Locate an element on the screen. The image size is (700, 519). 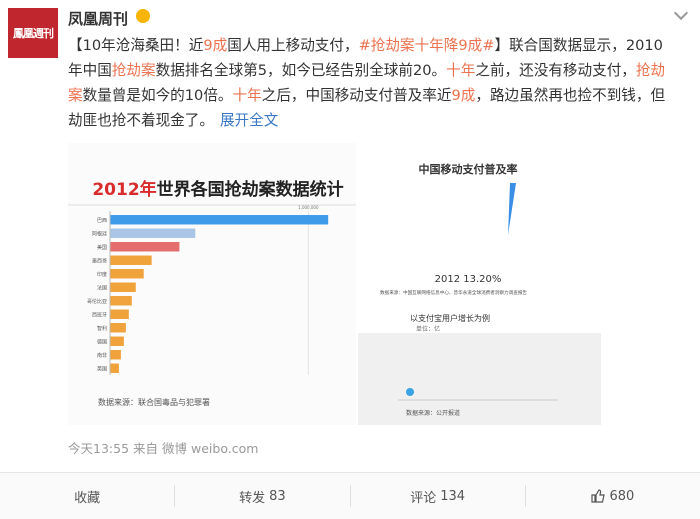
source-top: 数据来源：中国互联网络信息中心、普华永道全球消费者洞察力调查报告 is located at coordinates (453, 292).